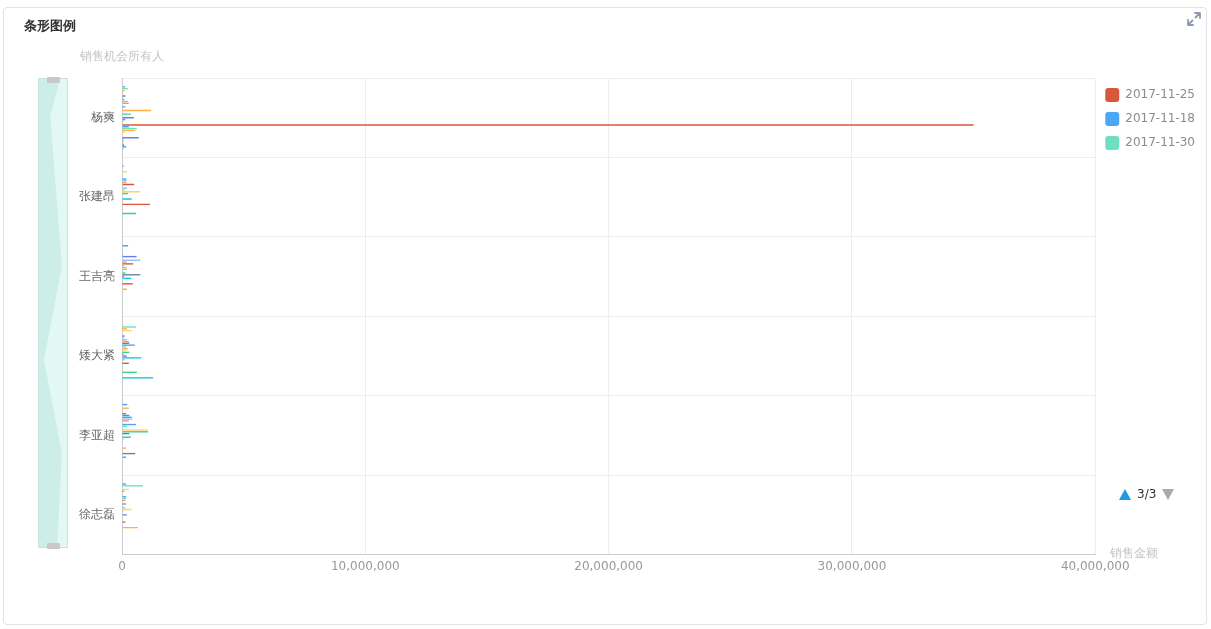 This screenshot has width=1211, height=629. I want to click on legend-label: 2017-11-30, so click(1160, 142).